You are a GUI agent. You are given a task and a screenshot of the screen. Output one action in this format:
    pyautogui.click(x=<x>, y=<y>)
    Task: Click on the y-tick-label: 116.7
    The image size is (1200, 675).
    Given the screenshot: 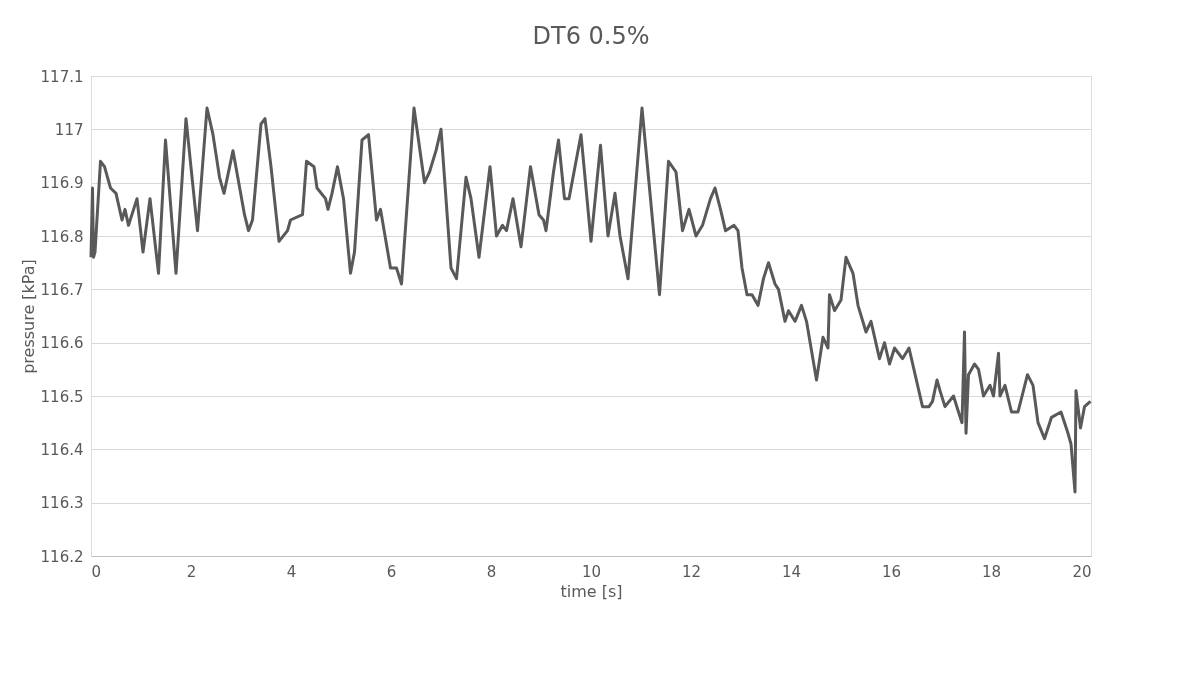 What is the action you would take?
    pyautogui.click(x=62, y=289)
    